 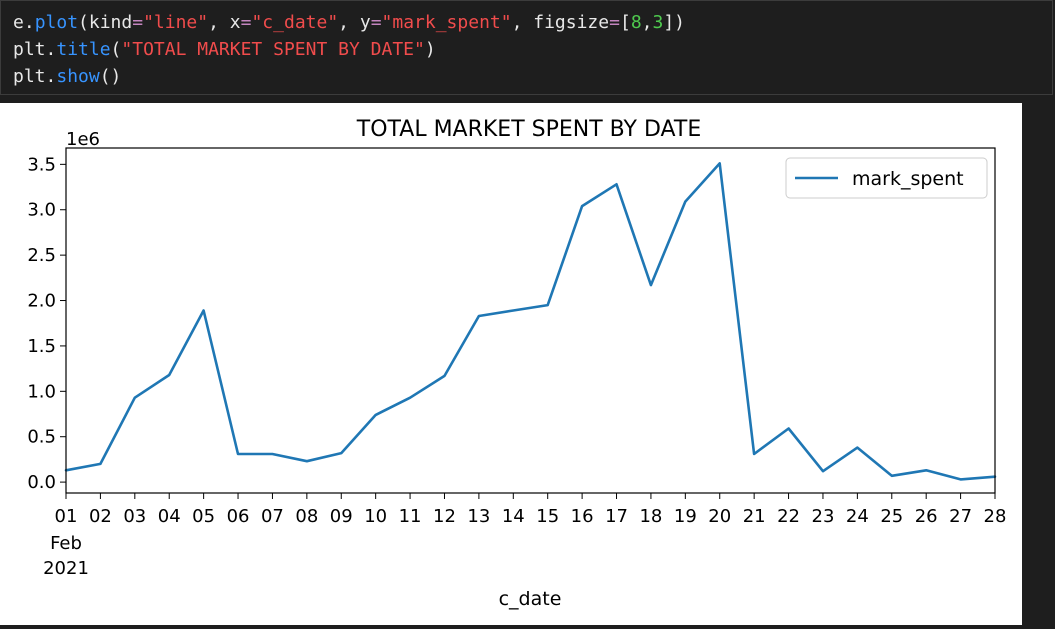 I want to click on code-line-2: plt.title("TOTAL MARKET SPENT BY DATE"), so click(x=526, y=49).